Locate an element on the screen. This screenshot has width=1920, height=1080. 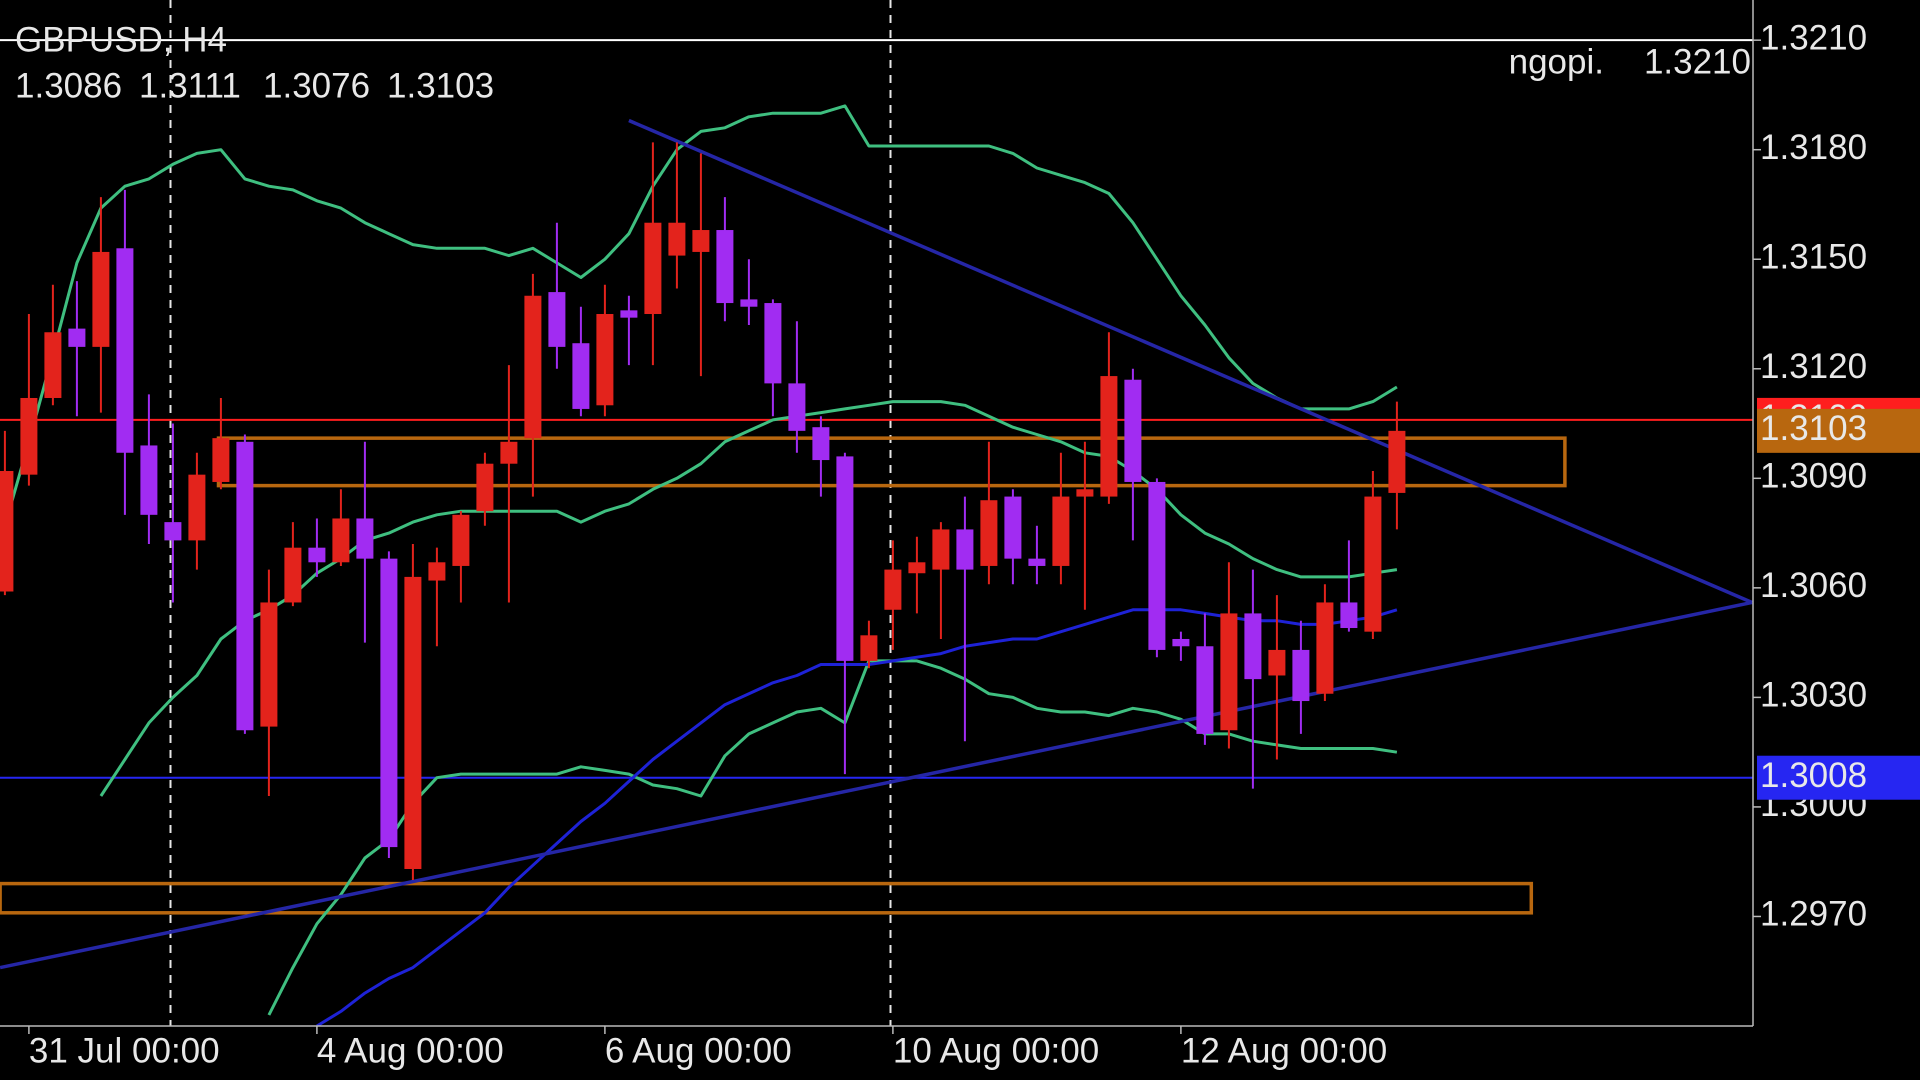
y-tick-label: 1.3060 is located at coordinates (1813, 585).